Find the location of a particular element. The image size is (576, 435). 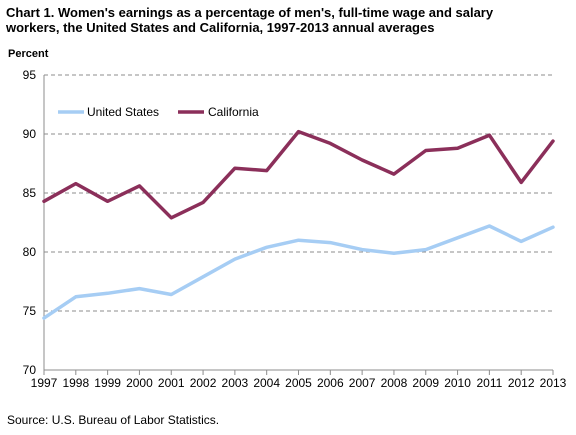

x-tick-label-2007: 2007 is located at coordinates (362, 383).